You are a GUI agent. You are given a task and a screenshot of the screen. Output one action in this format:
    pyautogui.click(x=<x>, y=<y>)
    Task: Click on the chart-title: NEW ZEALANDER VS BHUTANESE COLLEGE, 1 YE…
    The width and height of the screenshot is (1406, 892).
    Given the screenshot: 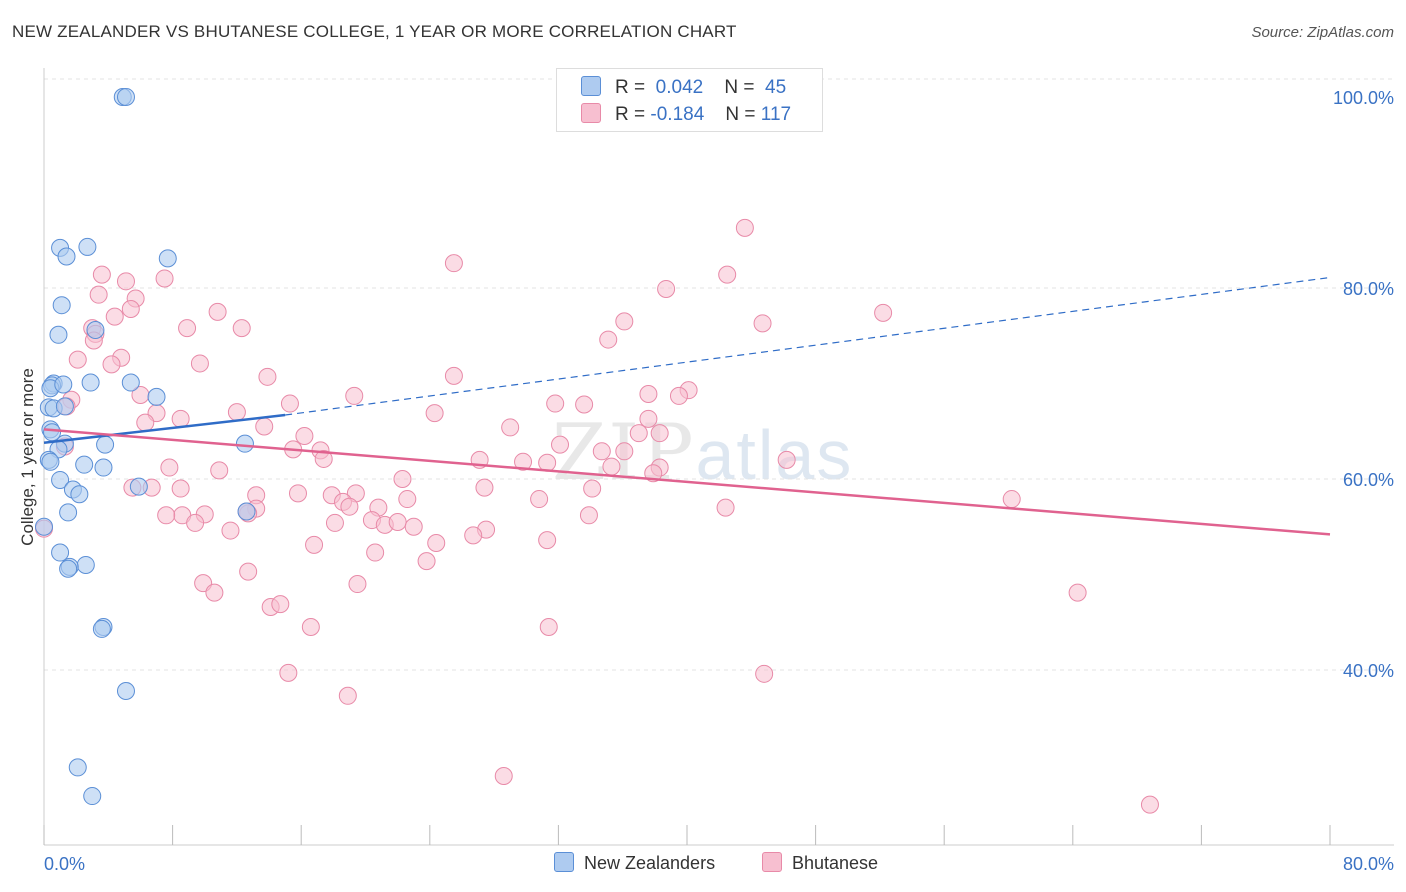 What is the action you would take?
    pyautogui.click(x=374, y=31)
    